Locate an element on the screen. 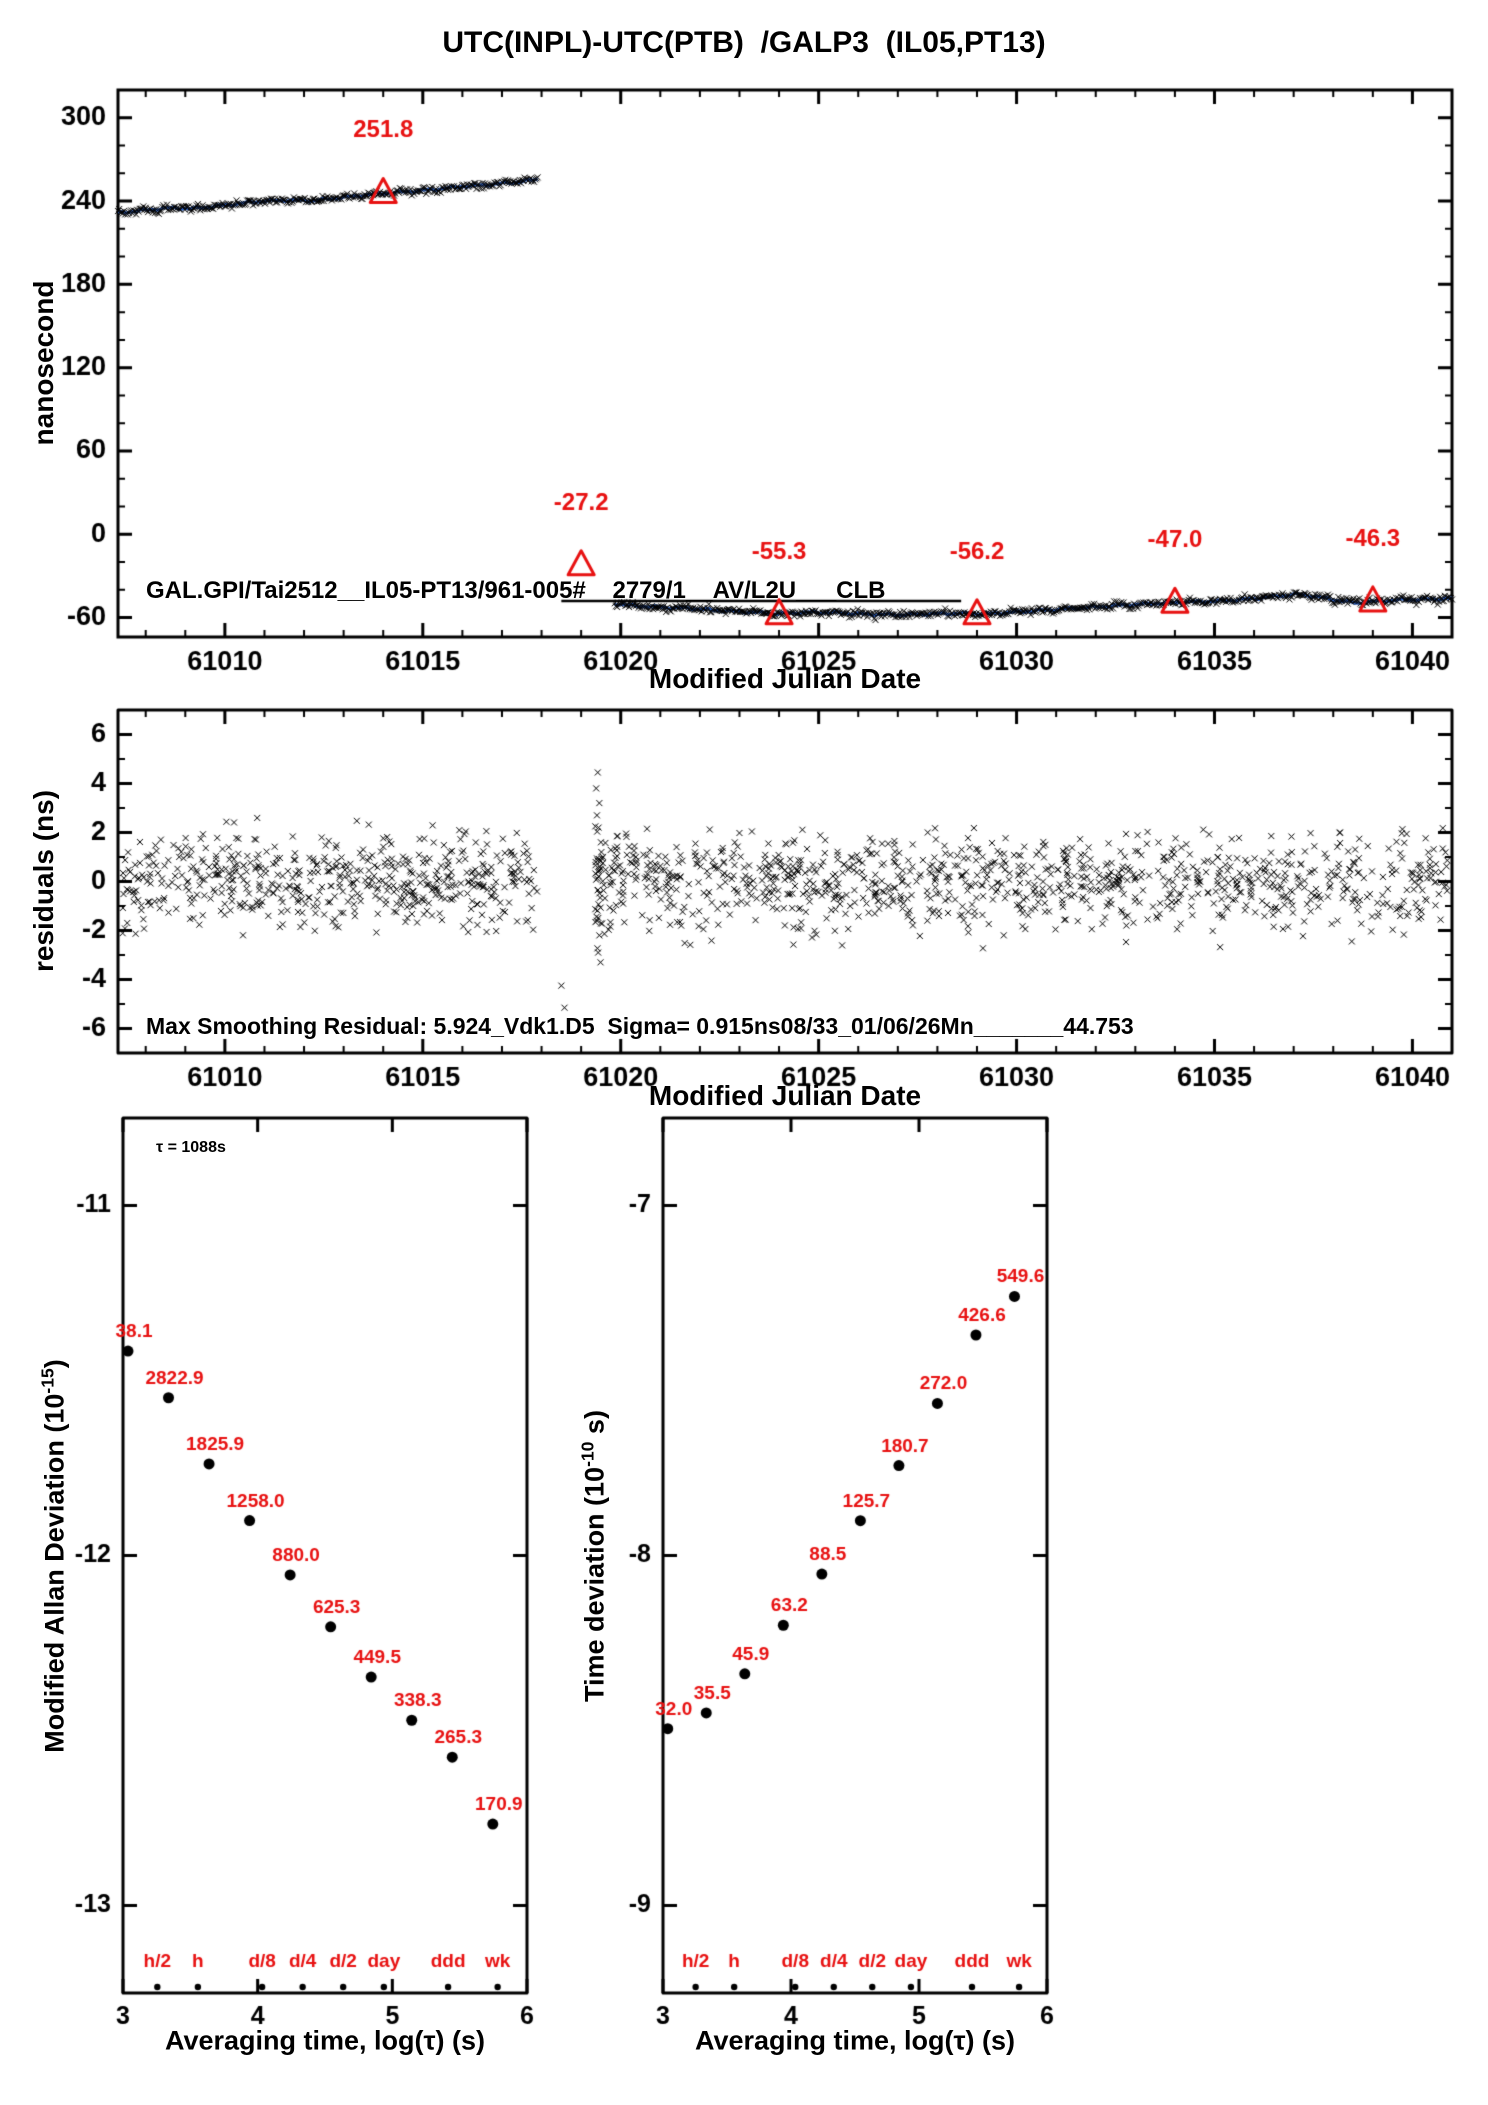 Image resolution: width=1488 pixels, height=2105 pixels. tdev-x-axis-label: Averaging time, log(τ) (s) is located at coordinates (855, 2040).